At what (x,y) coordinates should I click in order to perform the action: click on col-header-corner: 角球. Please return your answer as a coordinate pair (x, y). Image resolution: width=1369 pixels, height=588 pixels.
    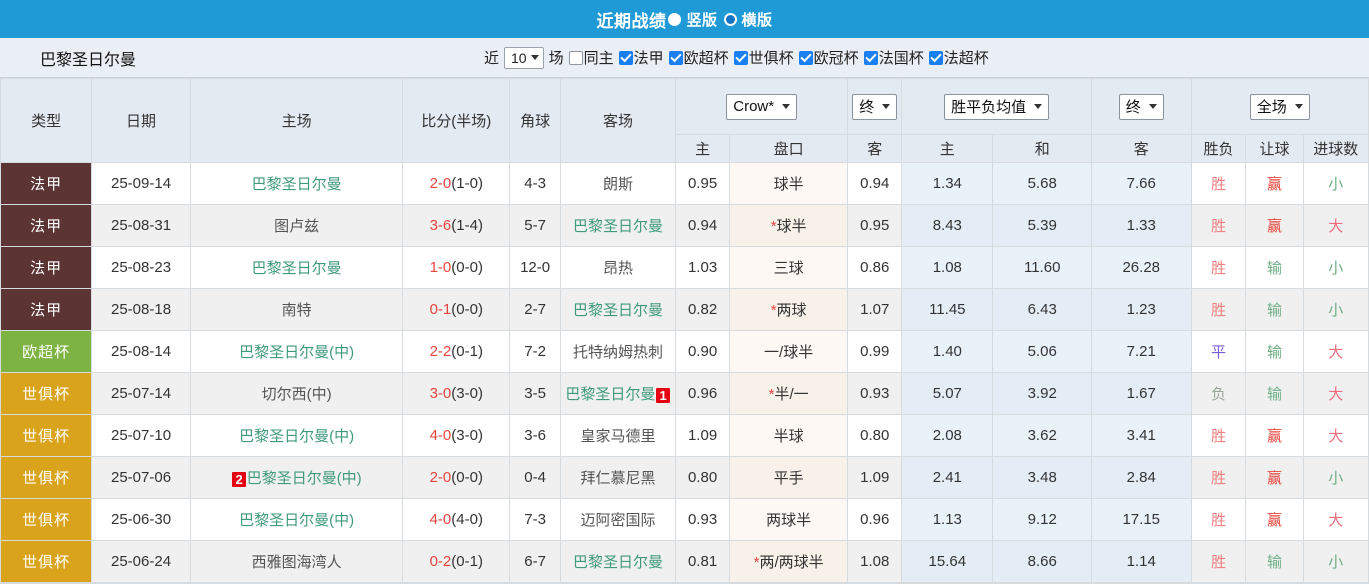
    Looking at the image, I should click on (535, 120).